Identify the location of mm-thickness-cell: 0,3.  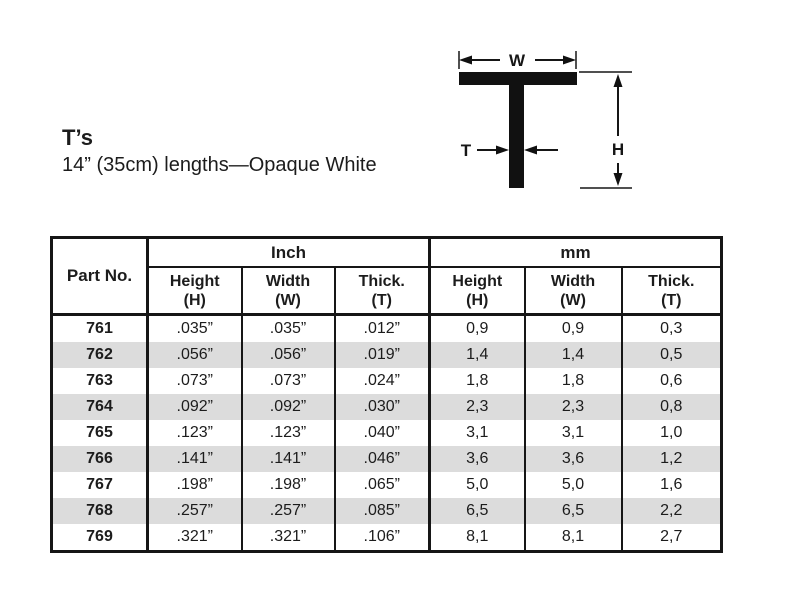
(671, 328).